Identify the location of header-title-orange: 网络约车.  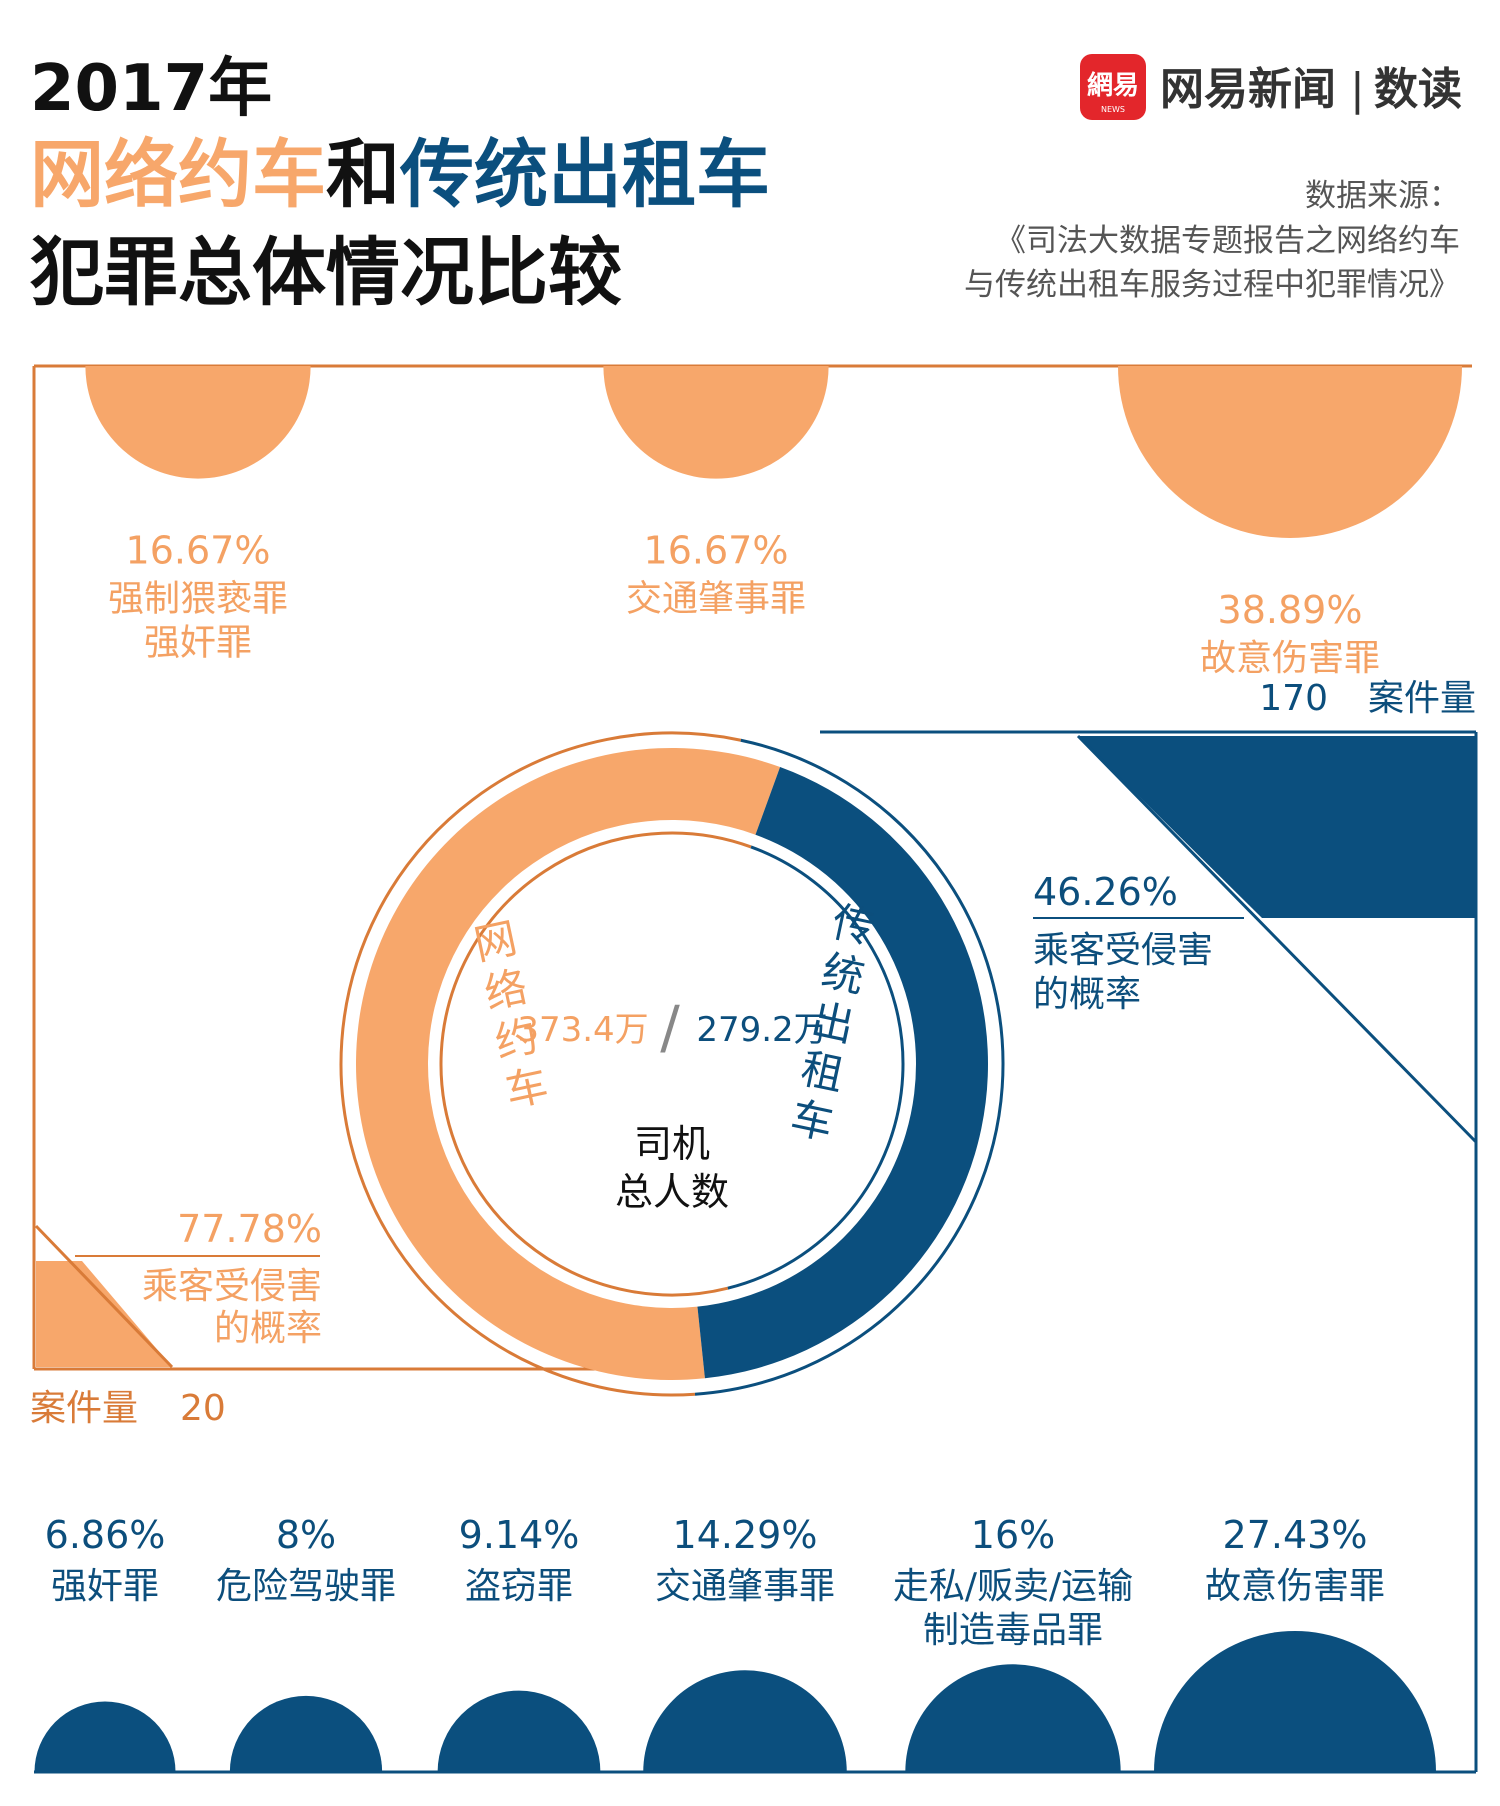
(178, 175).